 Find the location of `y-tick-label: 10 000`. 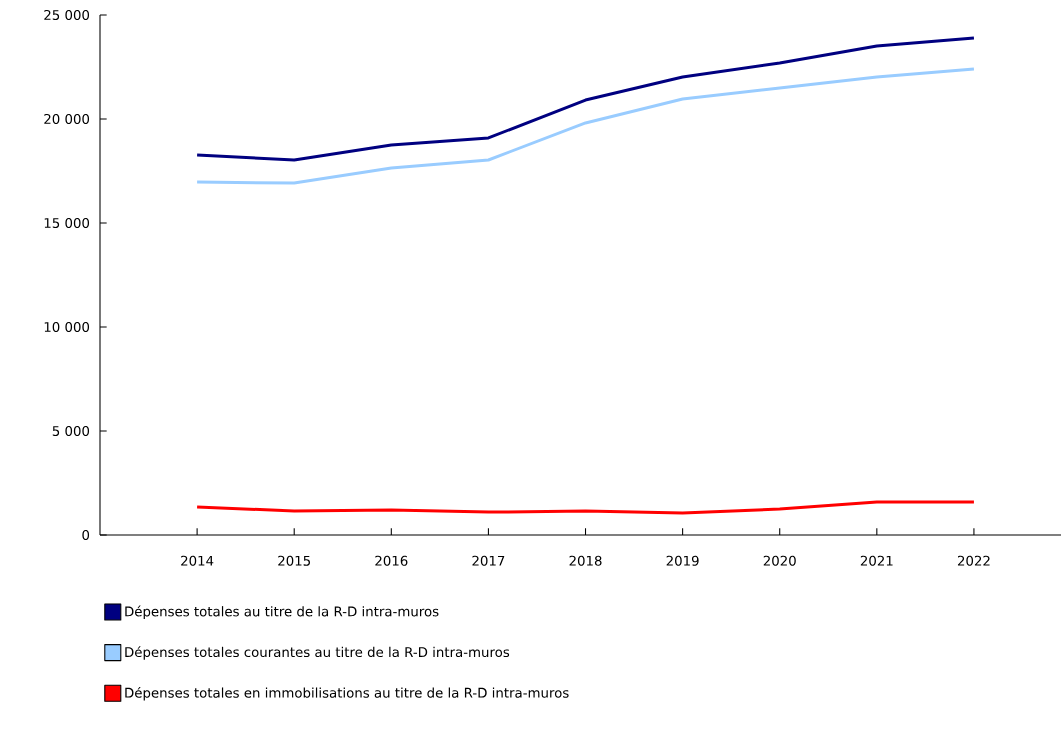

y-tick-label: 10 000 is located at coordinates (67, 327).